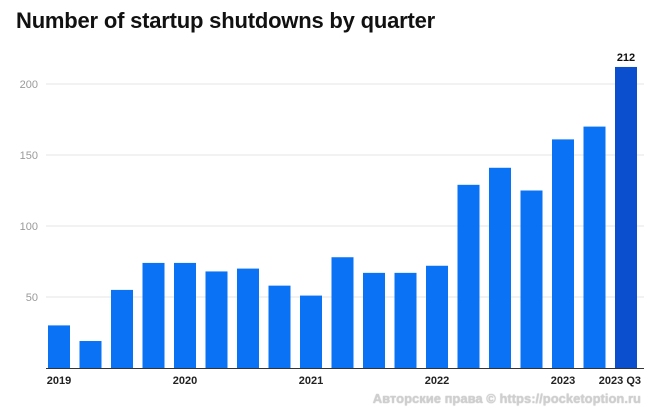 Image resolution: width=661 pixels, height=408 pixels. I want to click on y-tick-label: 200, so click(29, 85).